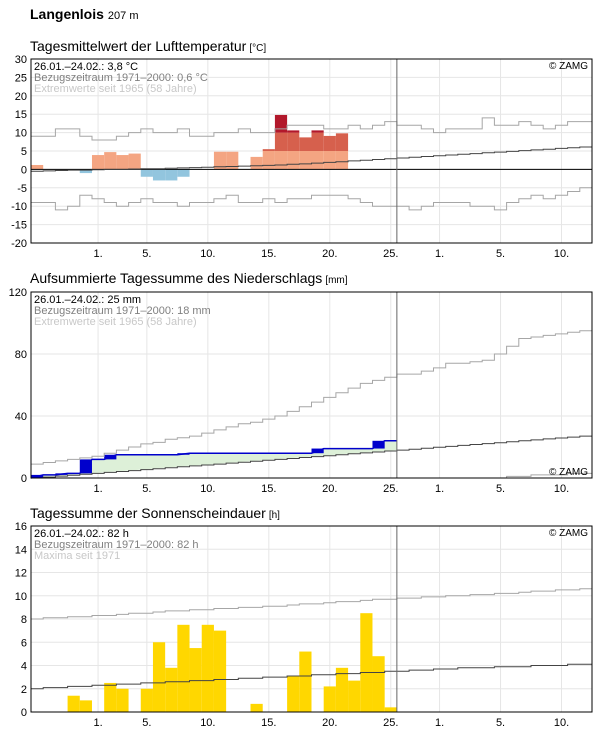  Describe the element at coordinates (311, 604) in the screenshot. I see `max-extreme-line` at that location.